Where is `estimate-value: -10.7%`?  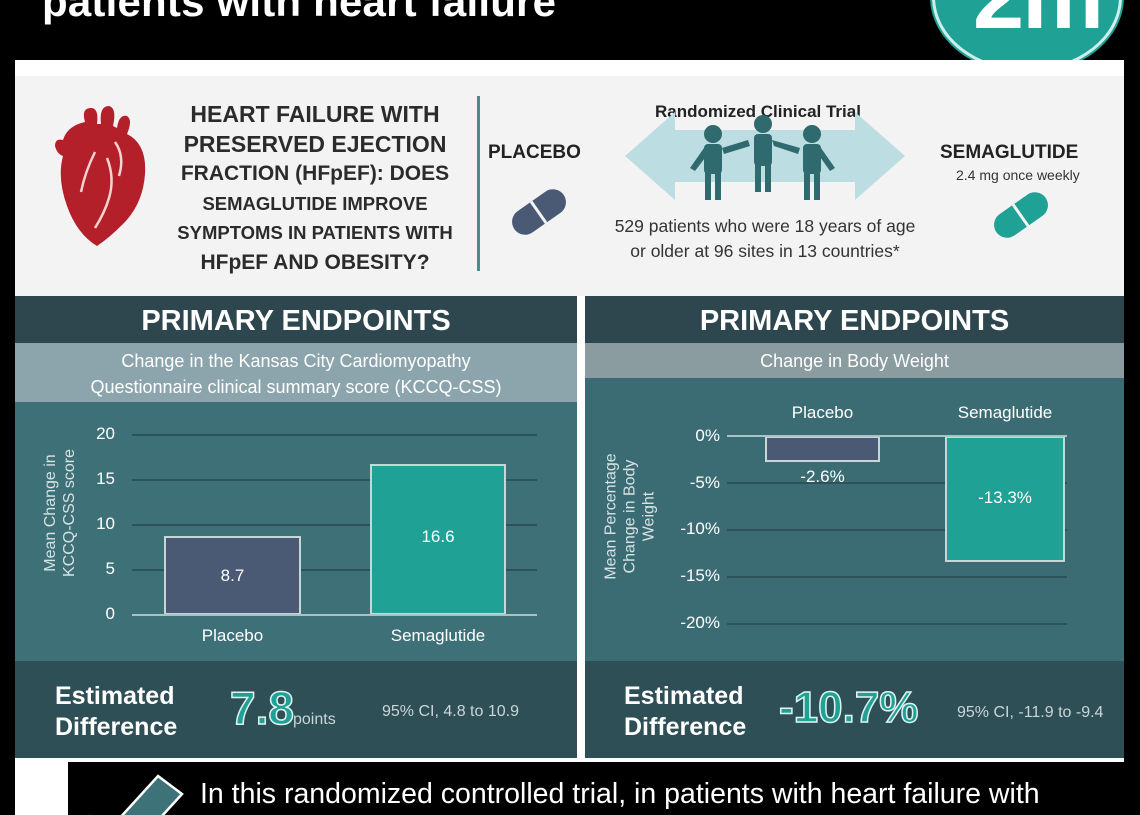 estimate-value: -10.7% is located at coordinates (848, 707).